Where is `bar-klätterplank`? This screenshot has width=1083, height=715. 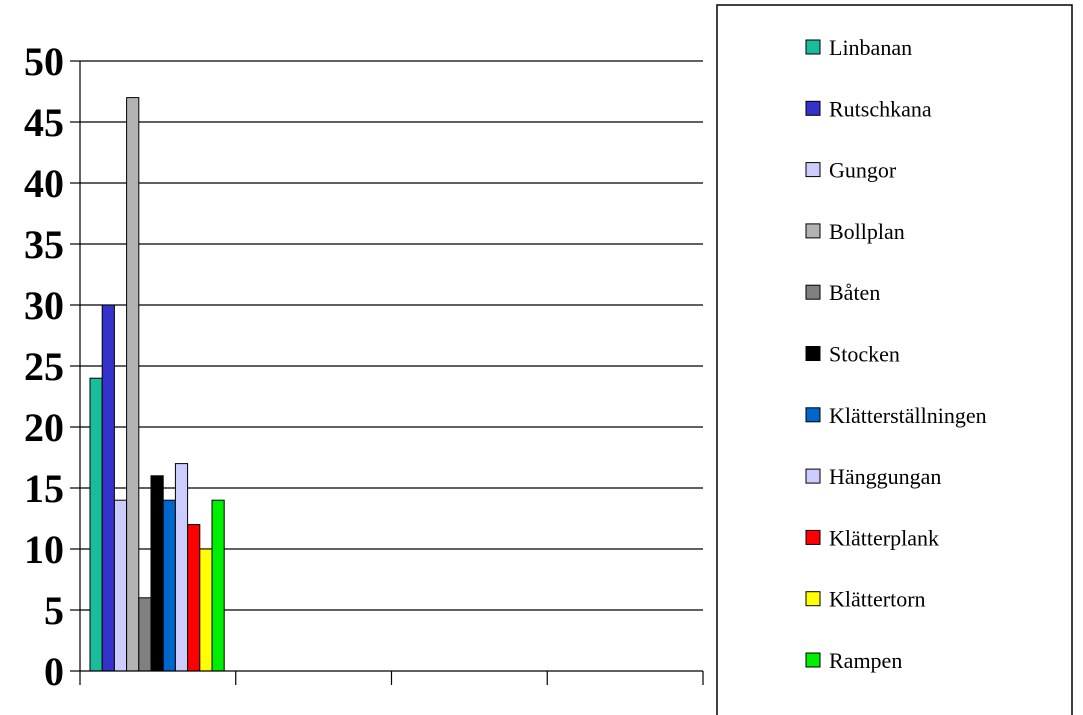 bar-klätterplank is located at coordinates (194, 598).